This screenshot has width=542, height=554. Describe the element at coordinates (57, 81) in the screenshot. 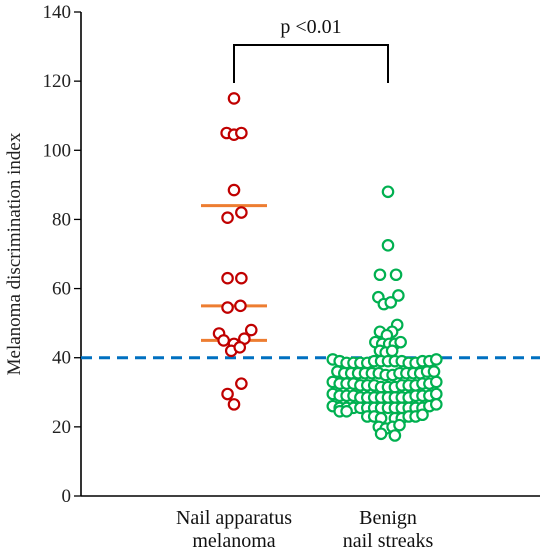

I see `y-tick-label: 120` at that location.